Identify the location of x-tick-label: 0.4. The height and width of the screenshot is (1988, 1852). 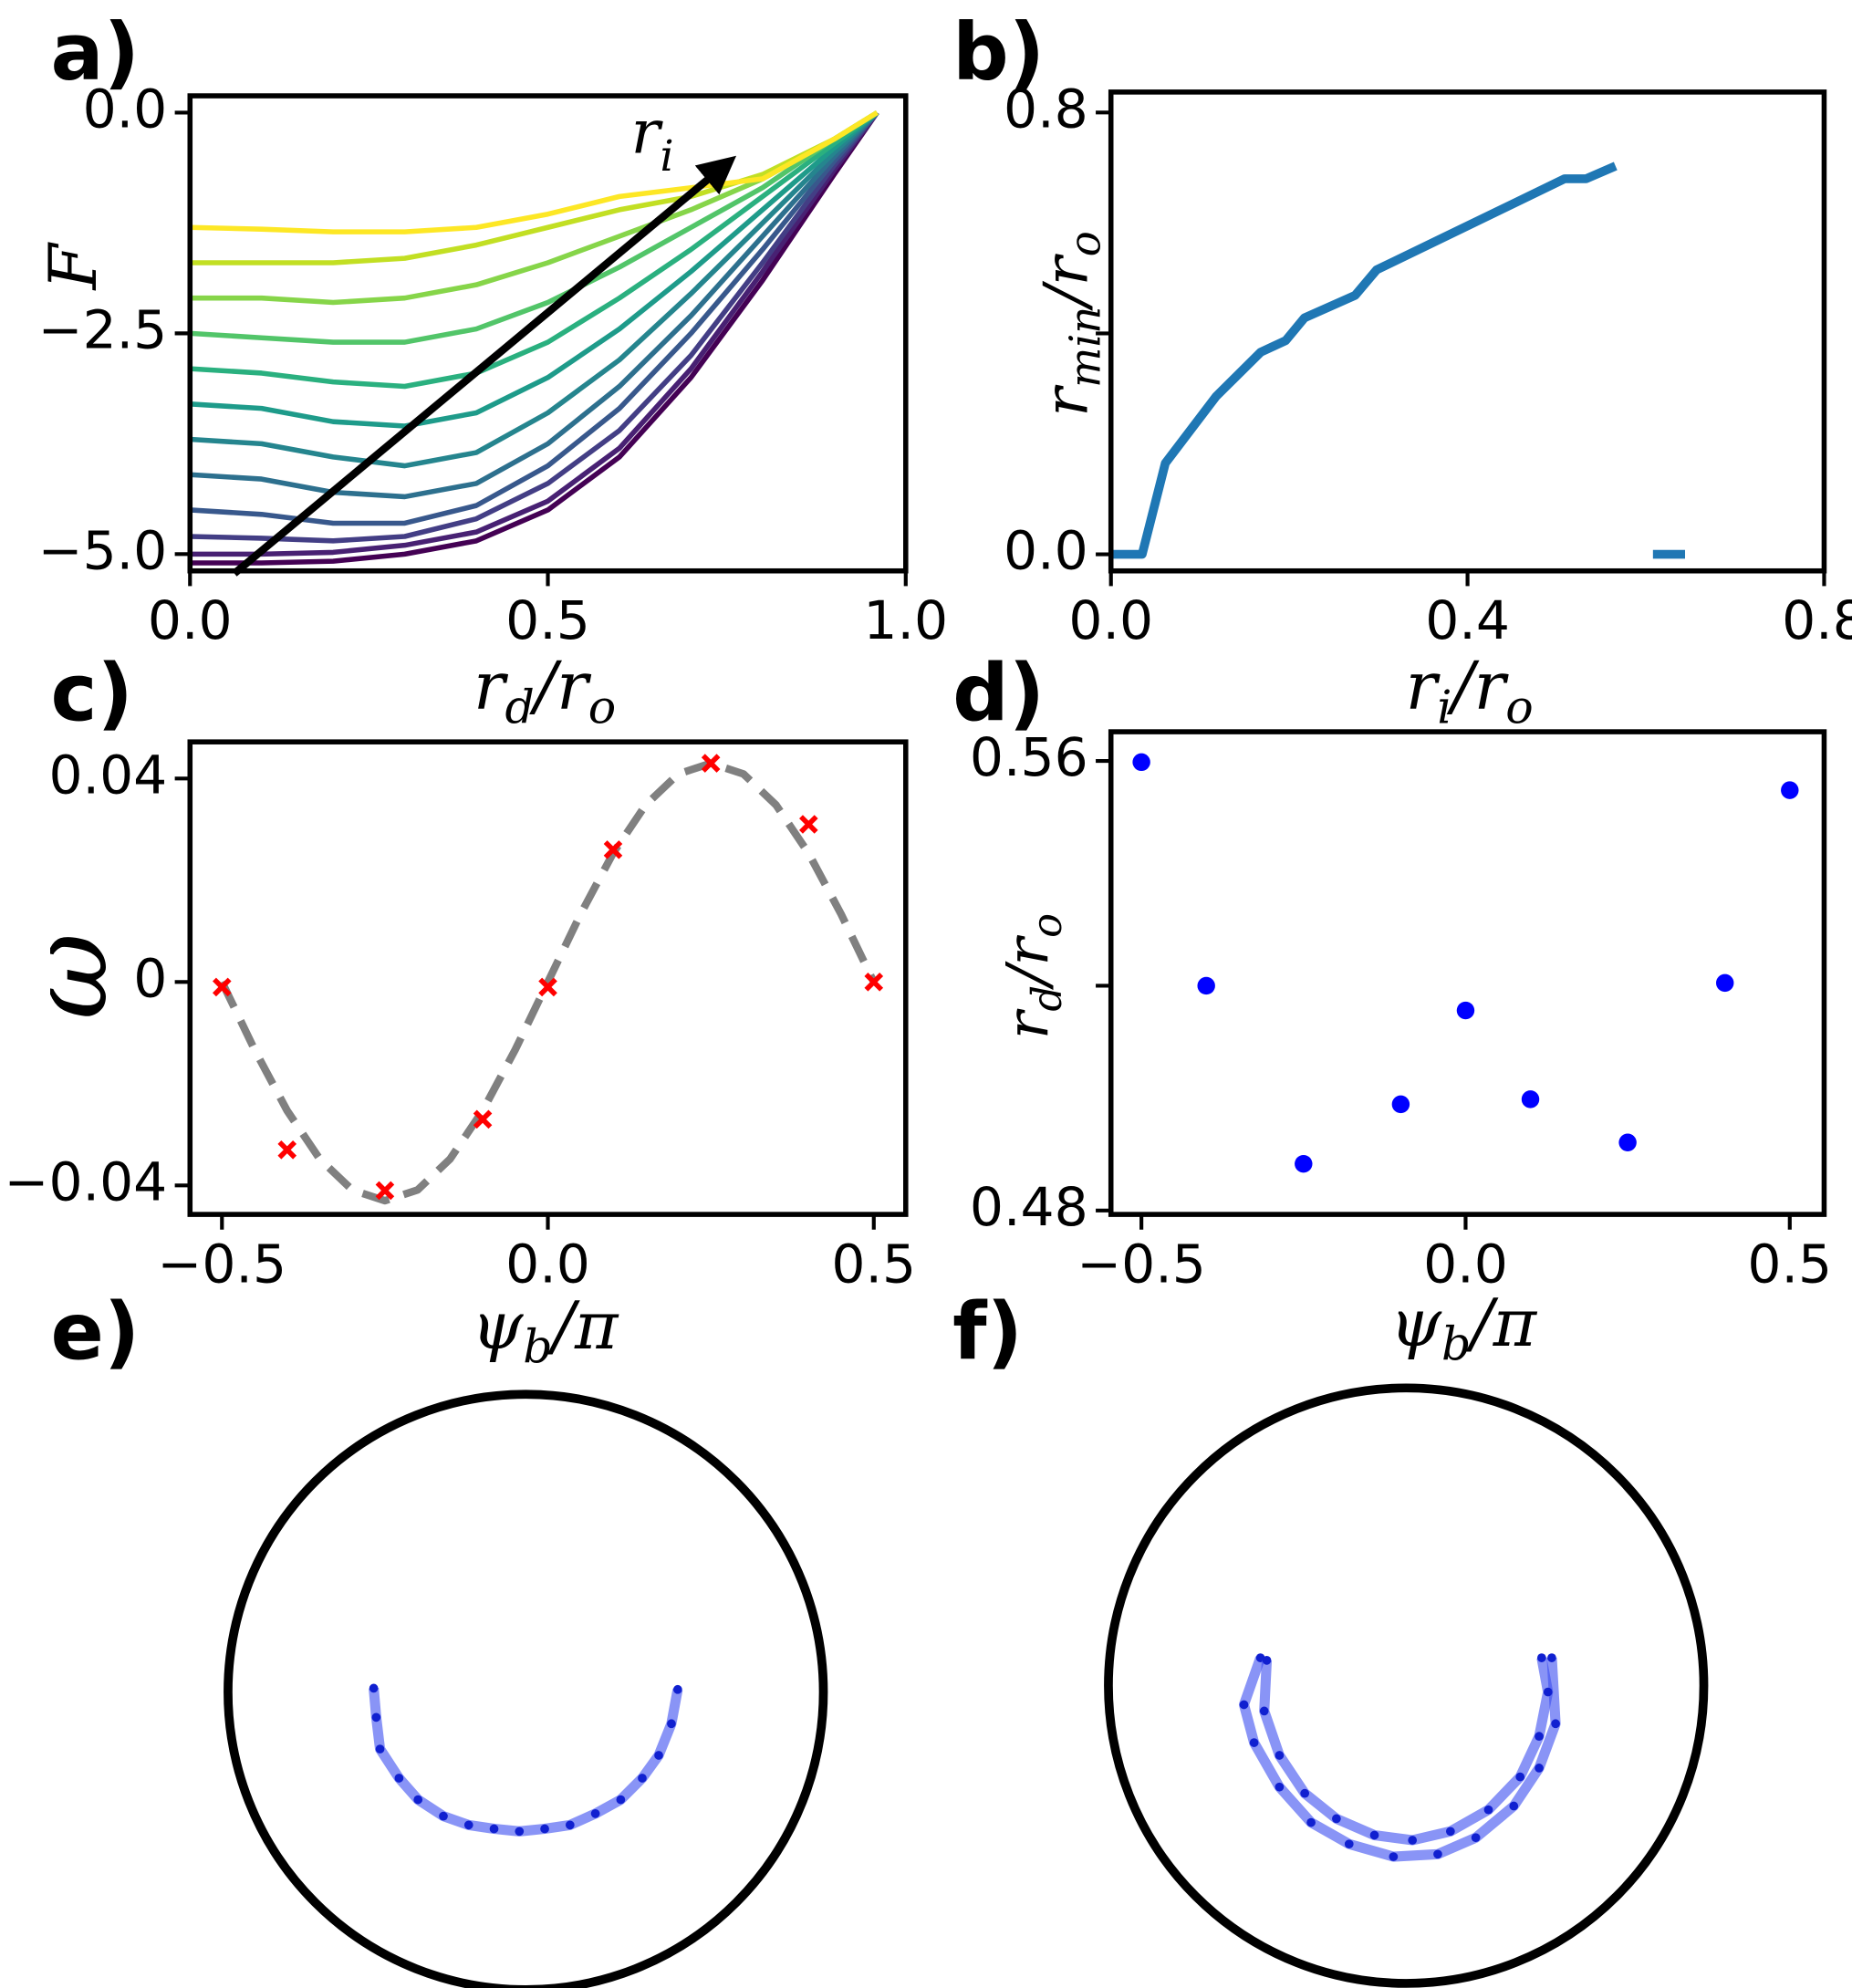
(1467, 620).